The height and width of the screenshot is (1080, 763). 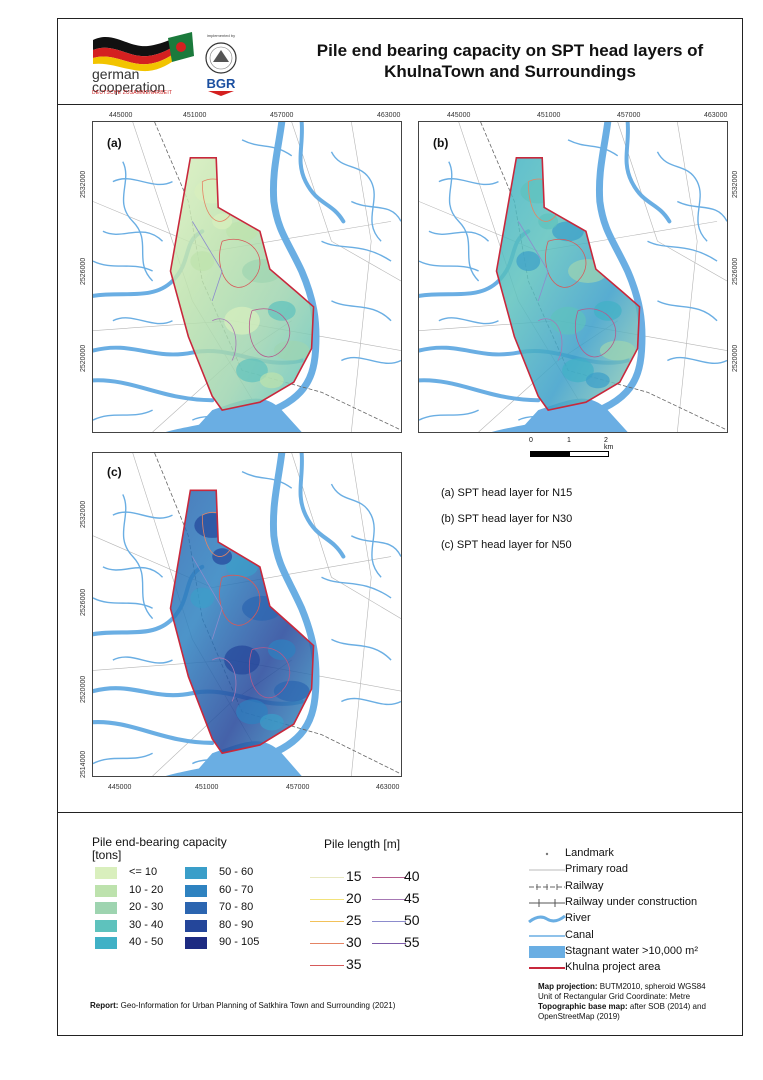 I want to click on x-tick-c-3: 463000, so click(x=388, y=787).